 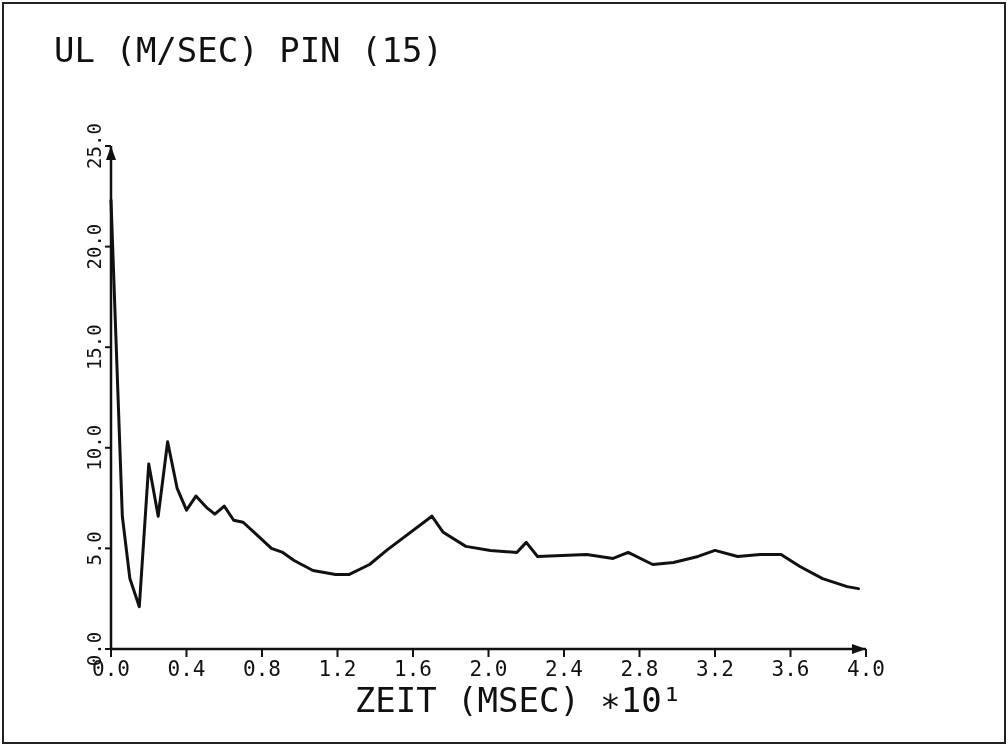 What do you see at coordinates (94, 447) in the screenshot?
I see `y-tick-label: 10.0` at bounding box center [94, 447].